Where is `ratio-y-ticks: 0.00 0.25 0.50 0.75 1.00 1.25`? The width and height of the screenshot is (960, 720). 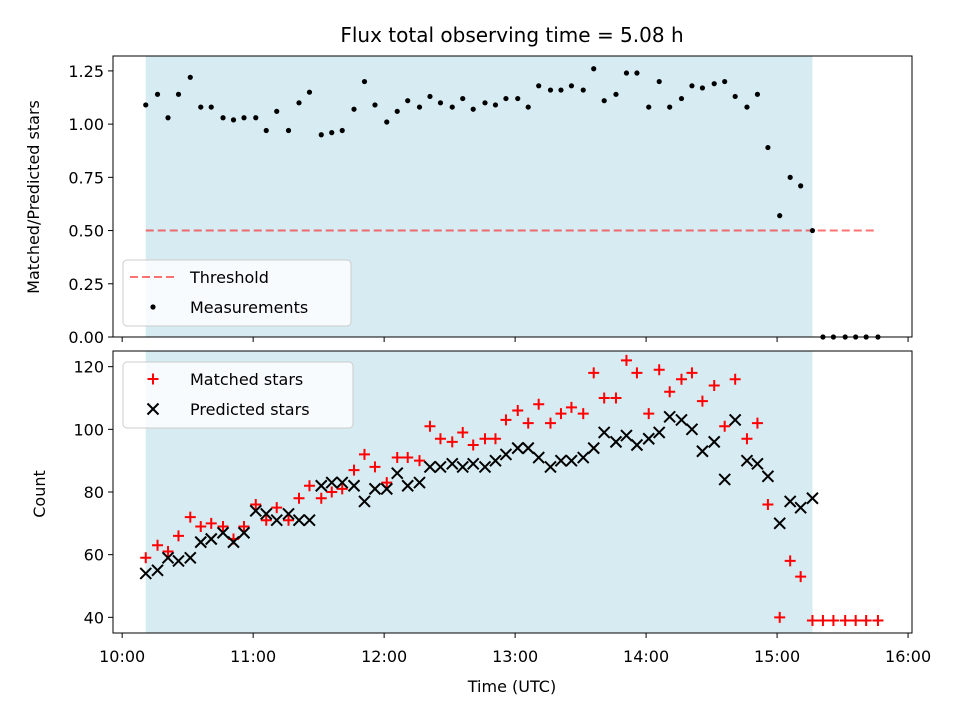 ratio-y-ticks: 0.00 0.25 0.50 0.75 1.00 1.25 is located at coordinates (90, 204).